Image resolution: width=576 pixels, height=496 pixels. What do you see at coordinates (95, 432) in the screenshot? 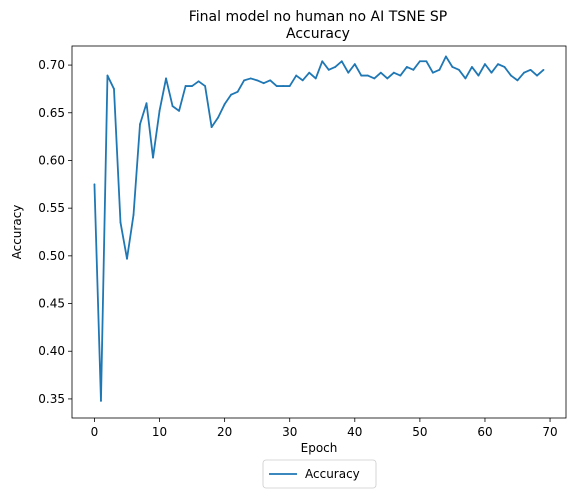
I see `x-tick-label: 0` at bounding box center [95, 432].